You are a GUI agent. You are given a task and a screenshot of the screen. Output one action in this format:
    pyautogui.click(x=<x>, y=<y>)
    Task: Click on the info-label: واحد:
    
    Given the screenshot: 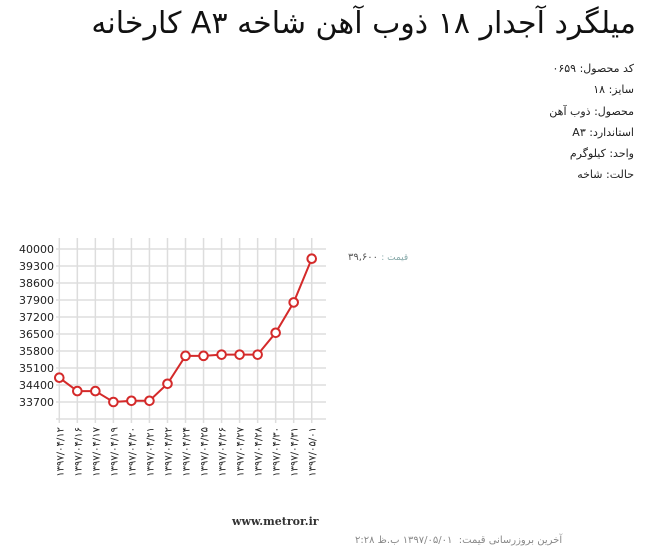 What is the action you would take?
    pyautogui.click(x=621, y=154)
    